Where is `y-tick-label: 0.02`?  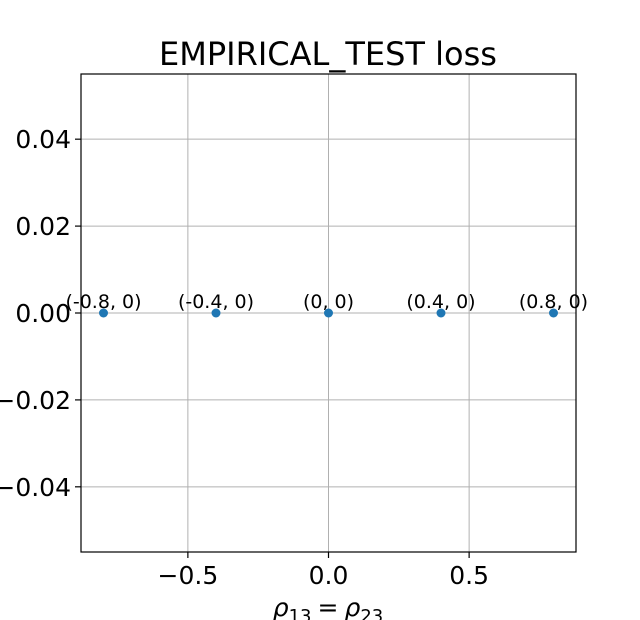
y-tick-label: 0.02 is located at coordinates (43, 226).